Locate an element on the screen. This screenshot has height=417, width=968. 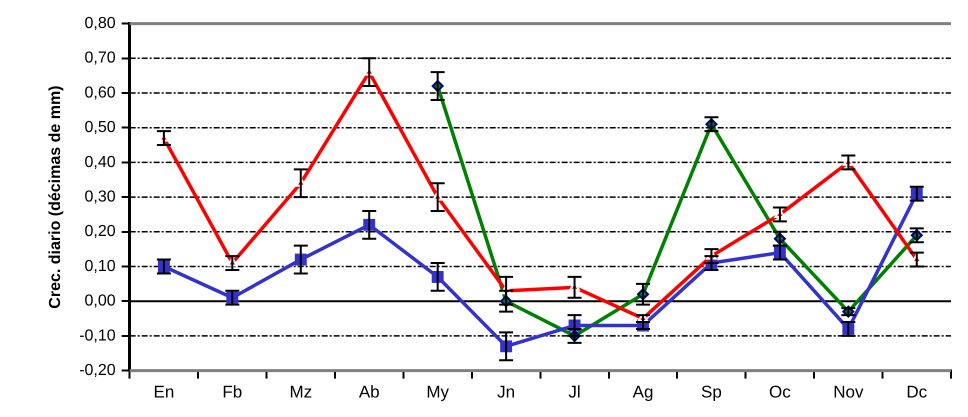
x-tick-label: Ab is located at coordinates (369, 392).